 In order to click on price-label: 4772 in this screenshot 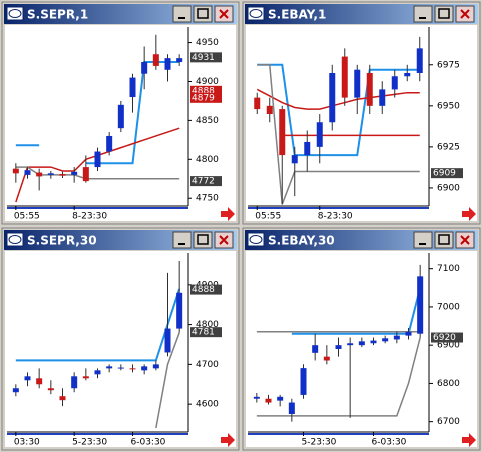, I will do `click(203, 182)`.